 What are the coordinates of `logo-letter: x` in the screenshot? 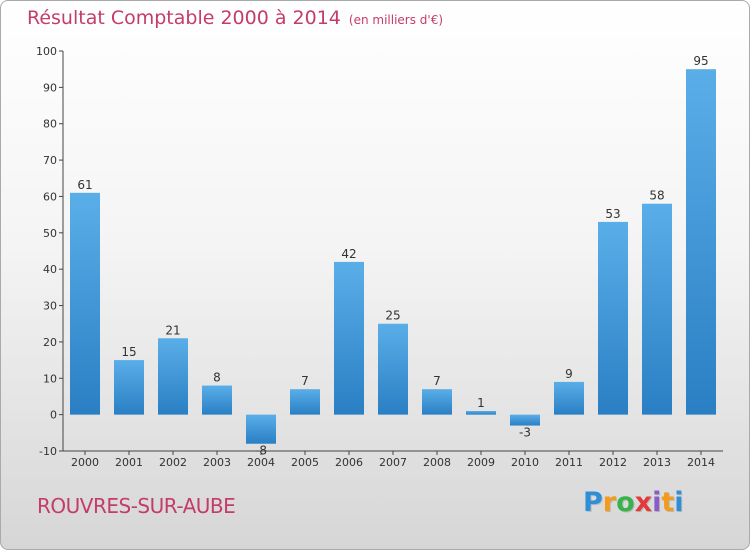 It's located at (643, 502).